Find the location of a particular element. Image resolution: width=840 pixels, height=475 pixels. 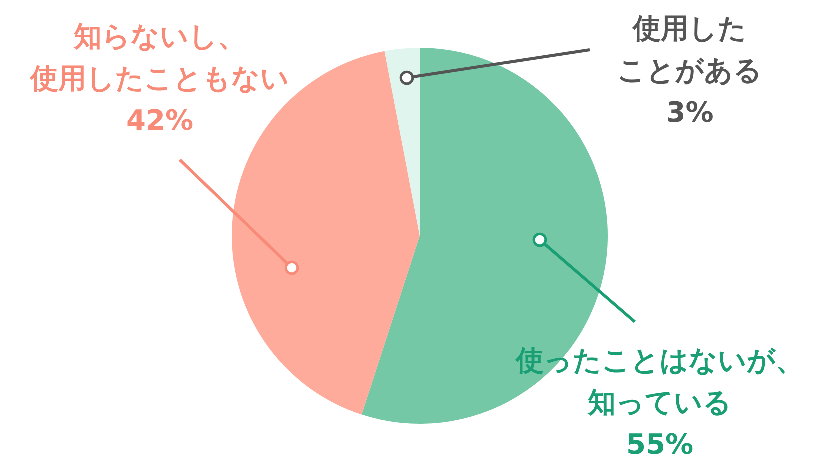

data-label: 3% is located at coordinates (690, 112).